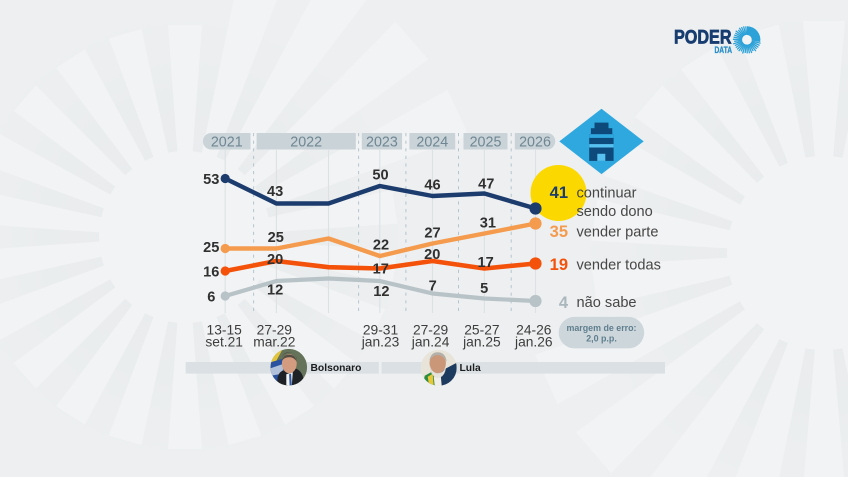 Image resolution: width=848 pixels, height=477 pixels. Describe the element at coordinates (380, 175) in the screenshot. I see `svg-text: 50` at that location.